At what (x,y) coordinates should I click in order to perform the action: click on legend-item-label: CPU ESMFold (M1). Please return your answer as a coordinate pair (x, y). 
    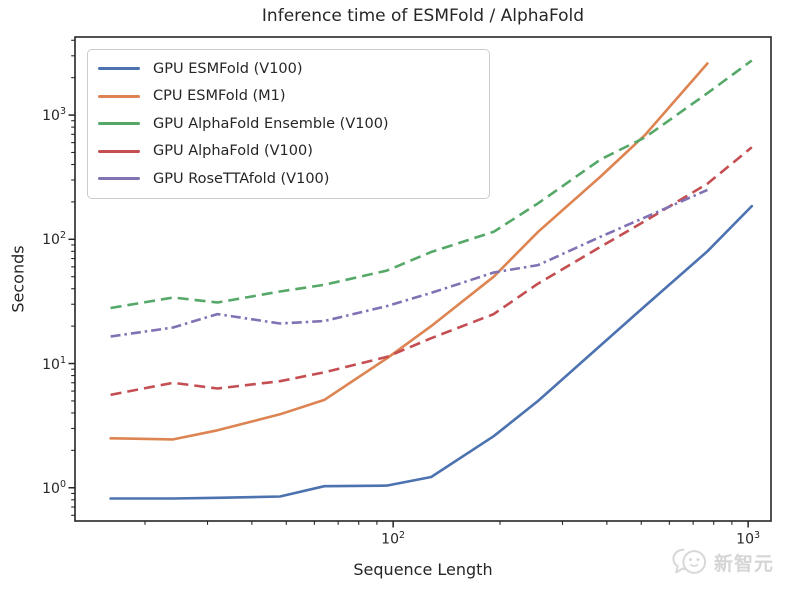
    Looking at the image, I should click on (219, 96).